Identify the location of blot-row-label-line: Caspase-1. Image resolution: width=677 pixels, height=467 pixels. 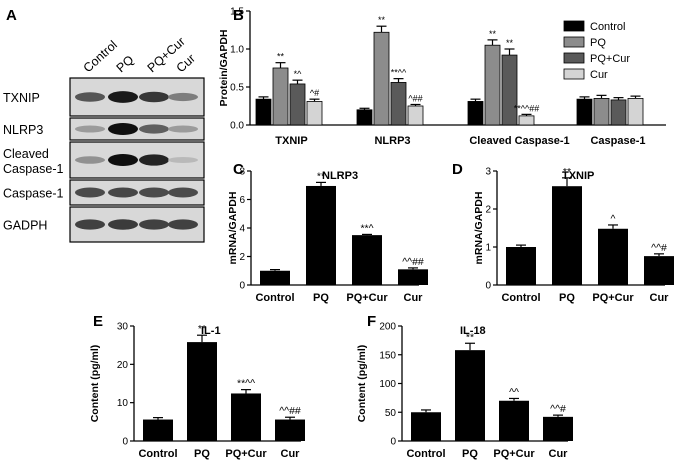
(33, 169).